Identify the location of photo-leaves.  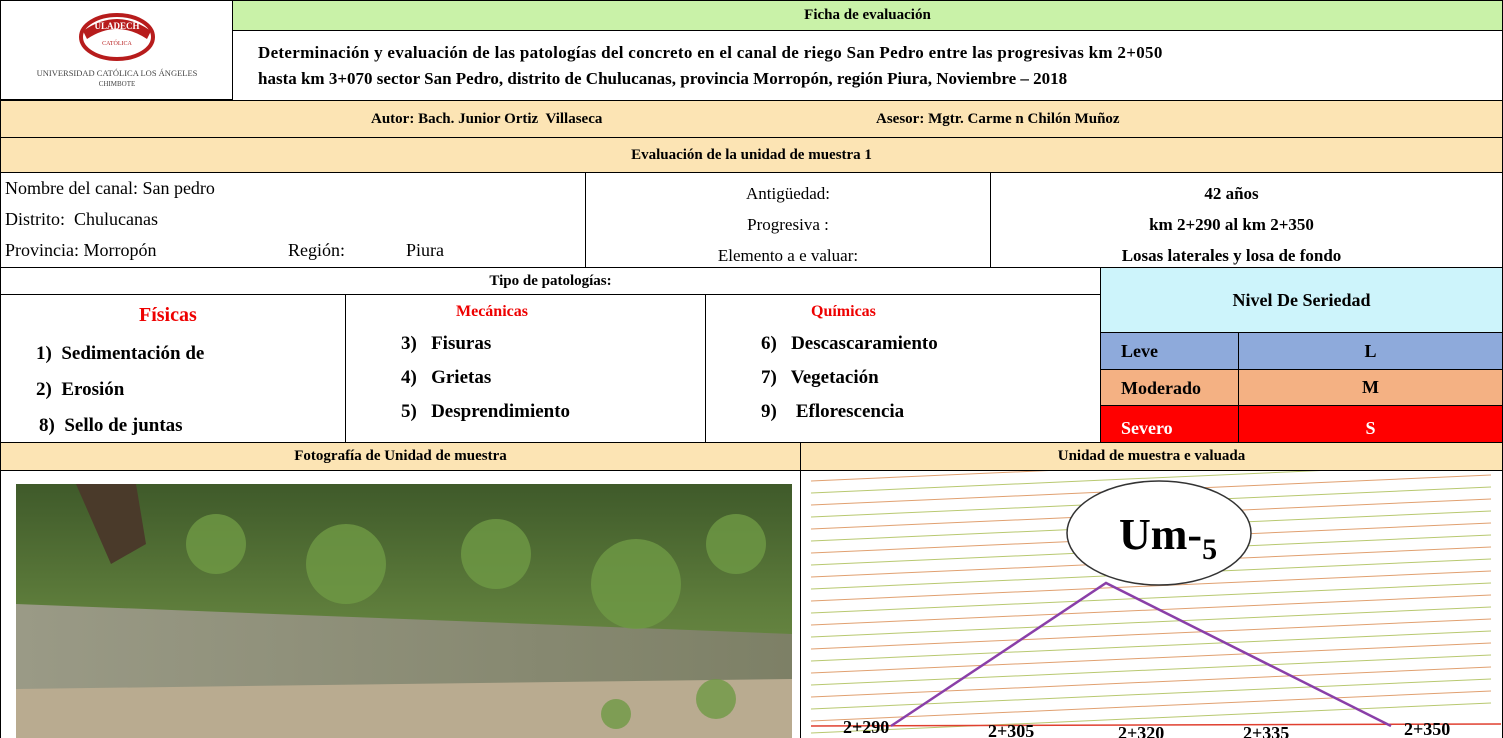
(476, 621).